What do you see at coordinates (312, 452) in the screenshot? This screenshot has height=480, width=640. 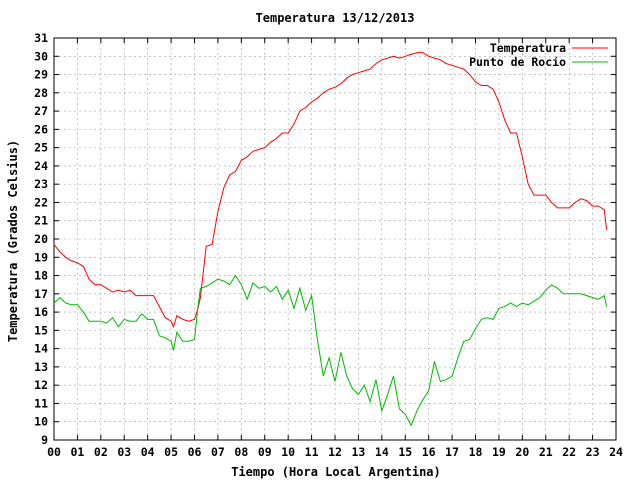 I see `x-tick-label: 11` at bounding box center [312, 452].